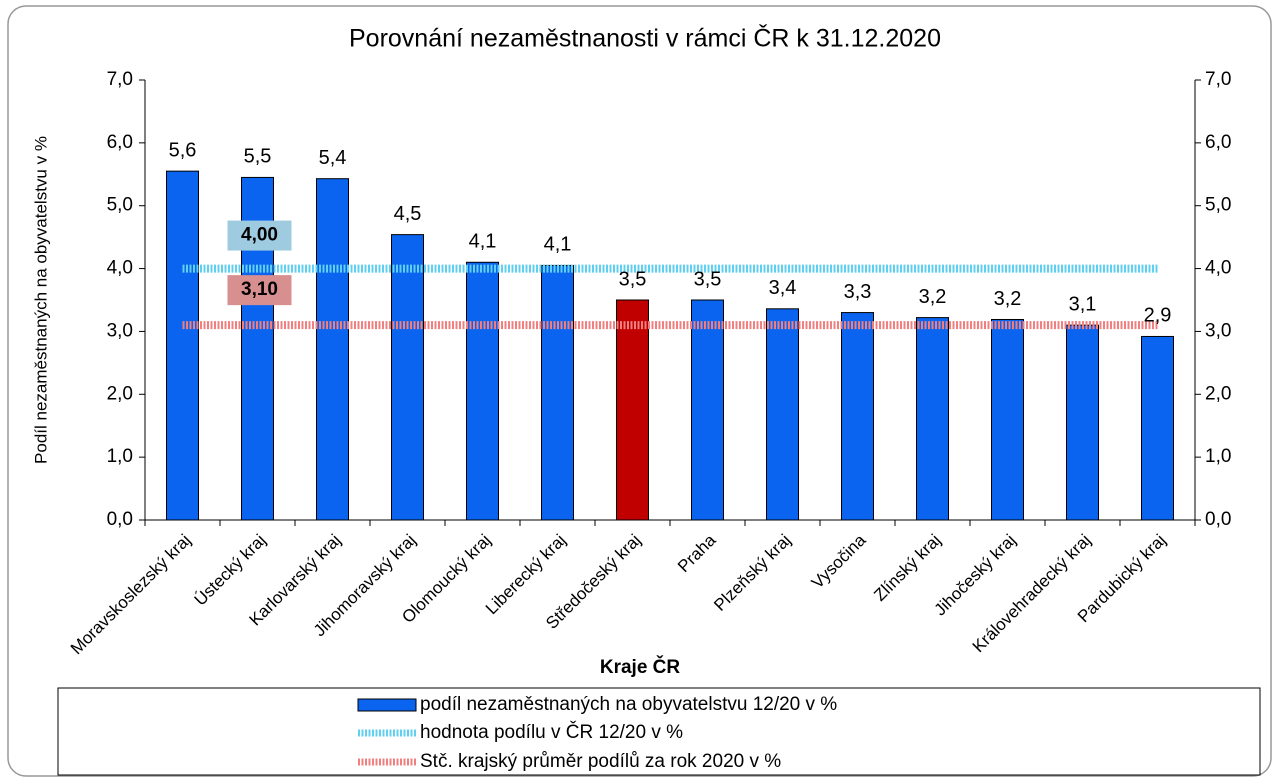 This screenshot has width=1279, height=782. I want to click on value-label: 5,6, so click(183, 150).